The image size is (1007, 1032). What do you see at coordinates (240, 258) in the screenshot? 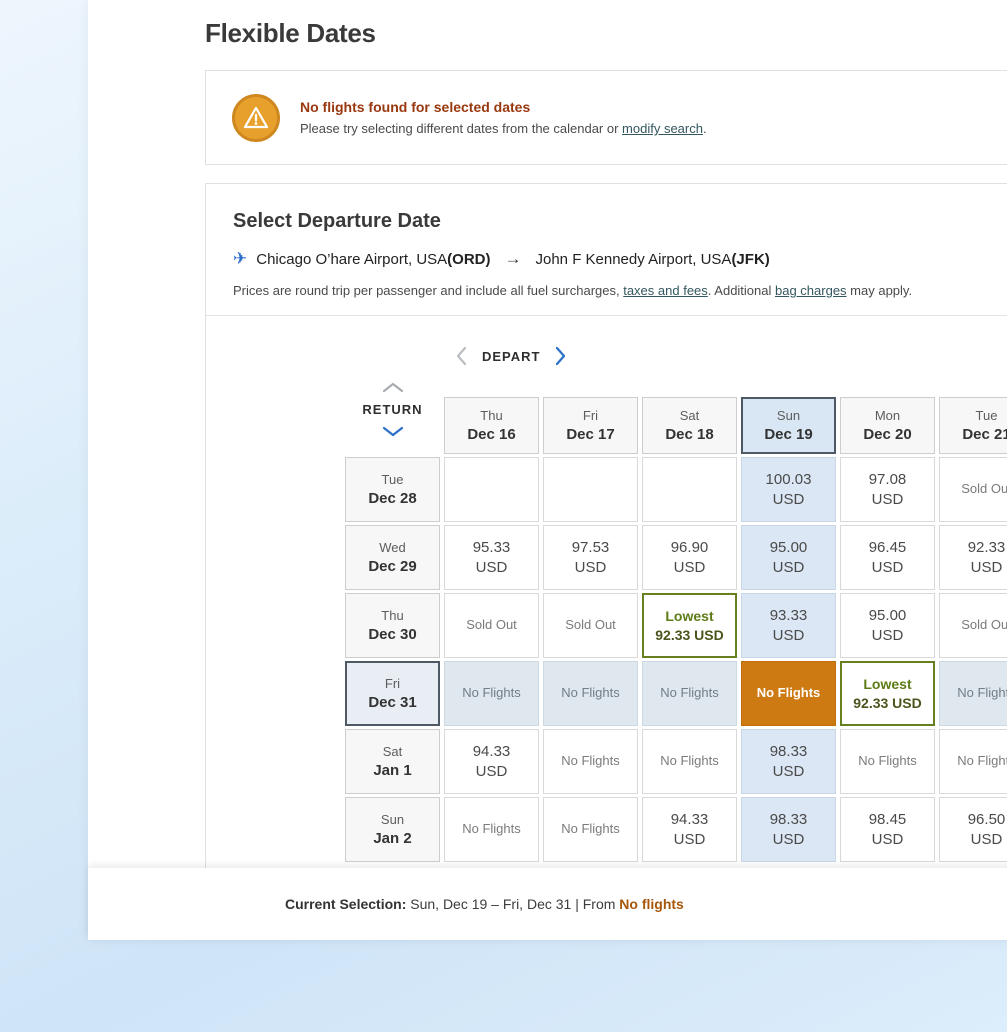
I see `airplane-icon: ✈` at bounding box center [240, 258].